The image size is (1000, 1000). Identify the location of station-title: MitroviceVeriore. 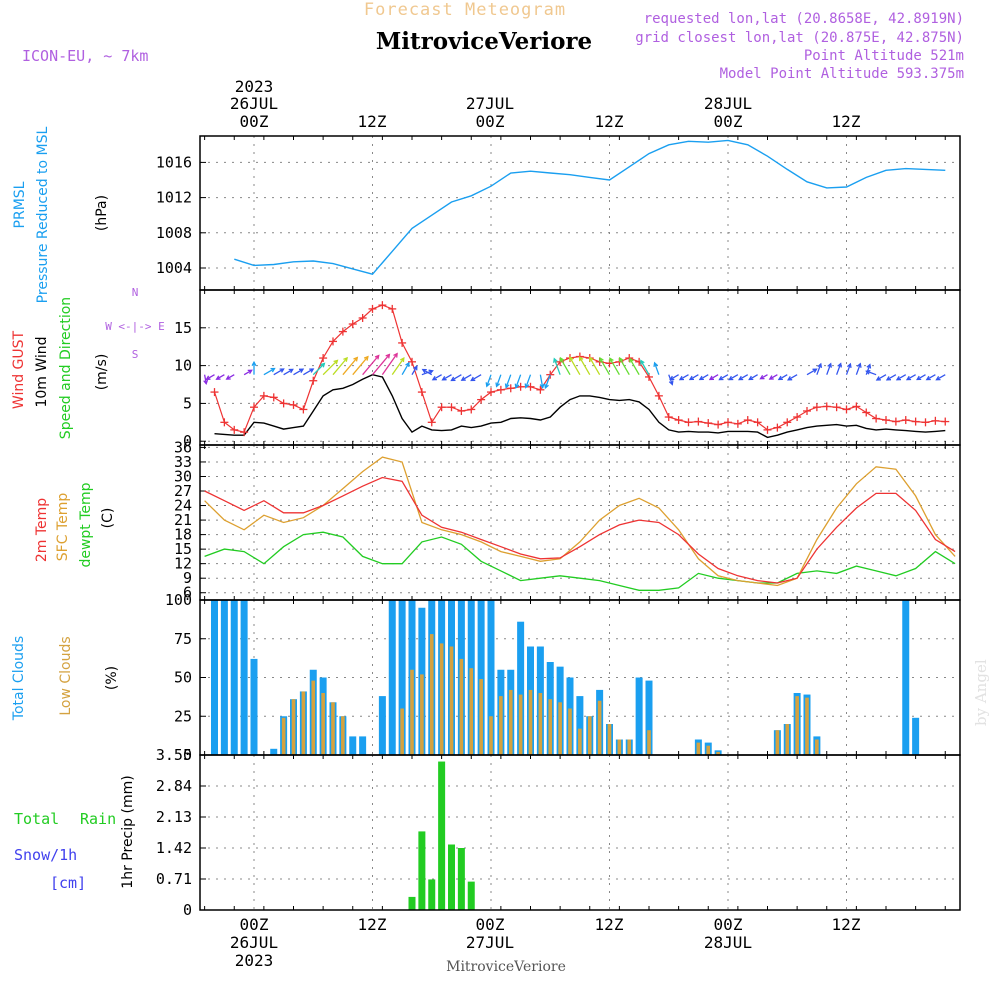
(484, 41).